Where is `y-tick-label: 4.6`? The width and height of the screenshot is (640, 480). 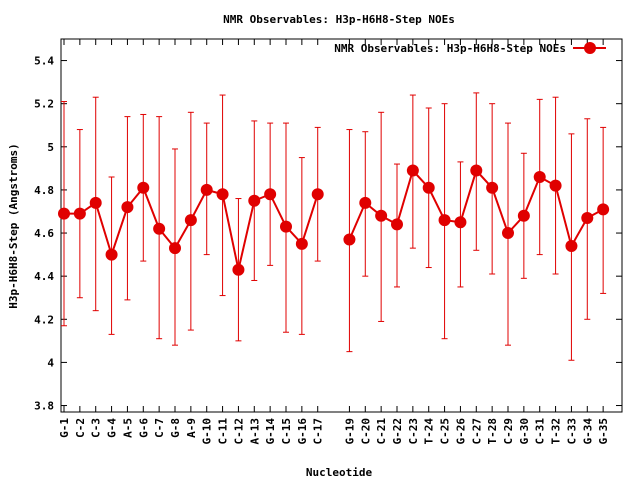 y-tick-label: 4.6 is located at coordinates (44, 233).